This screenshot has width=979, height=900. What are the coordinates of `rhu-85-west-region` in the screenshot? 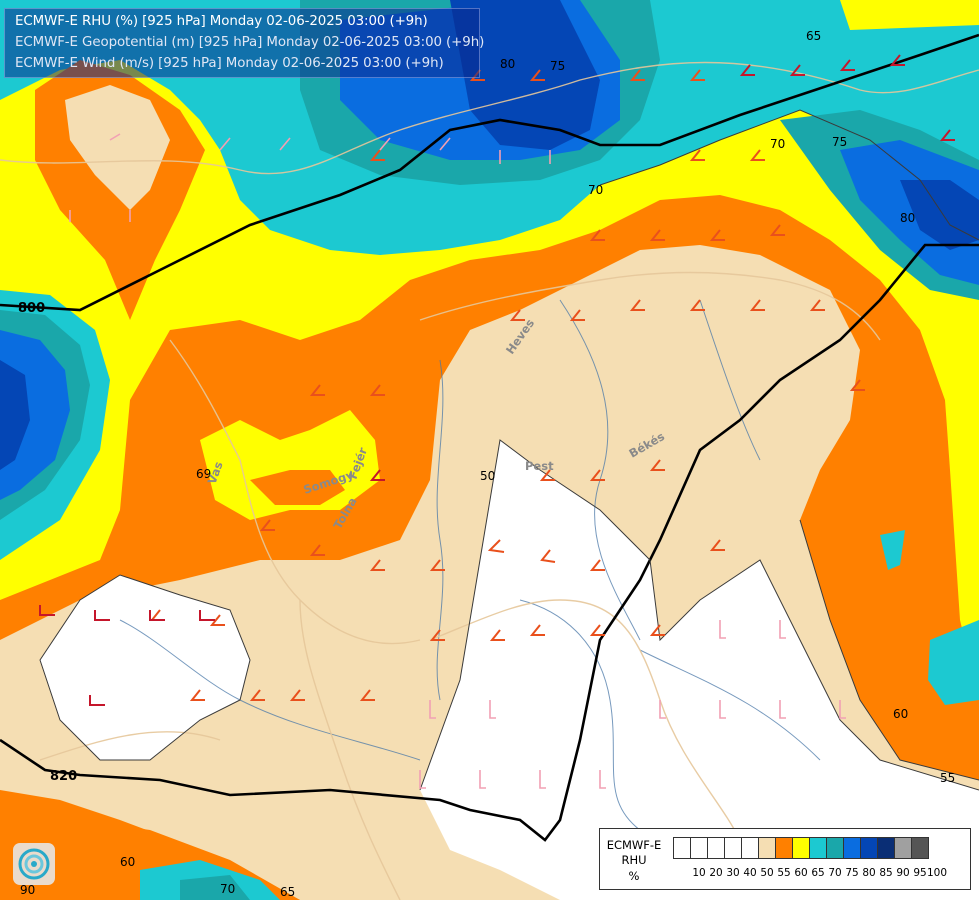 It's located at (15, 415).